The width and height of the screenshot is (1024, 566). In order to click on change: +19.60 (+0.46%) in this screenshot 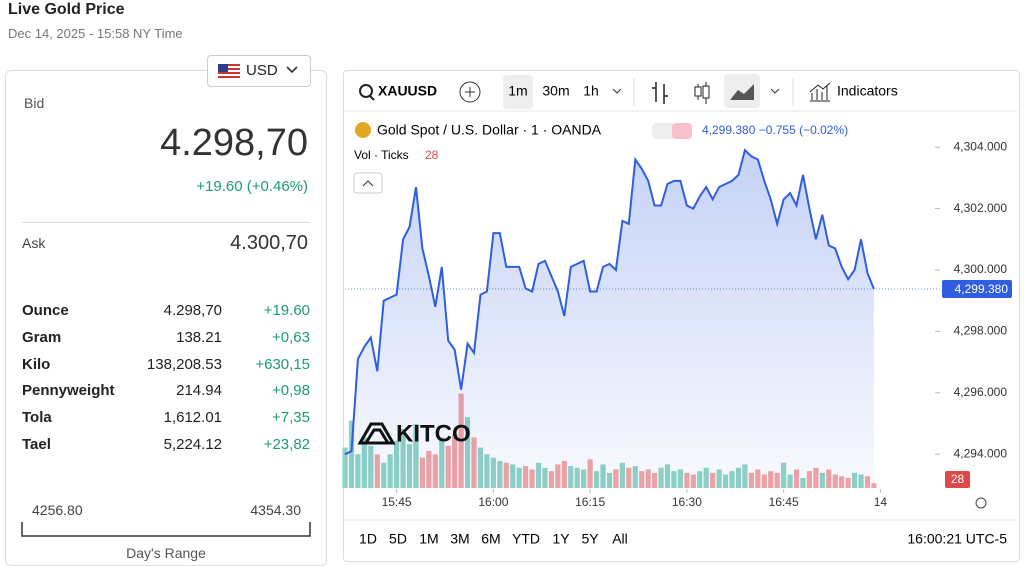, I will do `click(252, 186)`.